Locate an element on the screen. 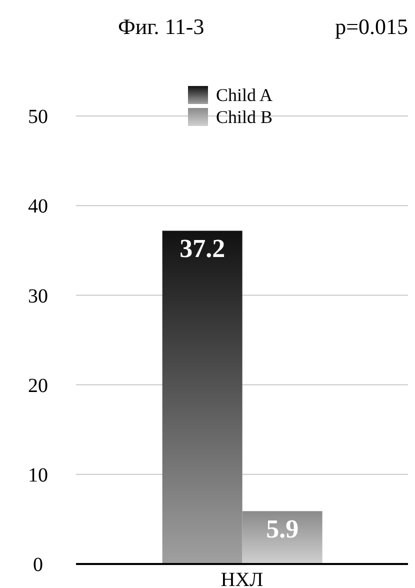 The height and width of the screenshot is (588, 415). y-tick-label: 30 is located at coordinates (38, 296).